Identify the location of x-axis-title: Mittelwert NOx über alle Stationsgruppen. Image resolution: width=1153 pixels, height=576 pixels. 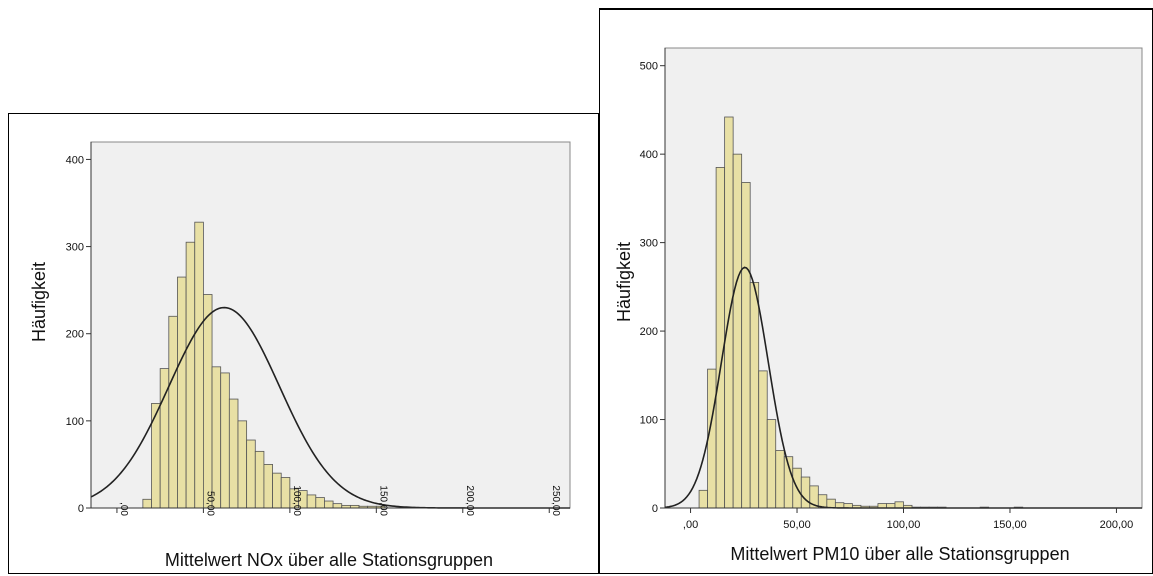
(329, 560).